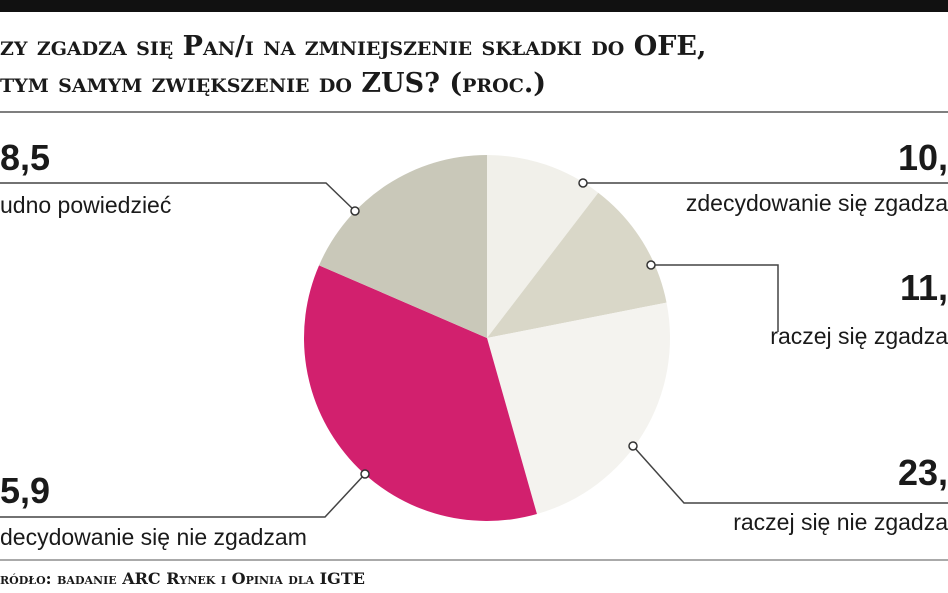 The width and height of the screenshot is (948, 593). What do you see at coordinates (25, 157) in the screenshot?
I see `value-label: 8,5` at bounding box center [25, 157].